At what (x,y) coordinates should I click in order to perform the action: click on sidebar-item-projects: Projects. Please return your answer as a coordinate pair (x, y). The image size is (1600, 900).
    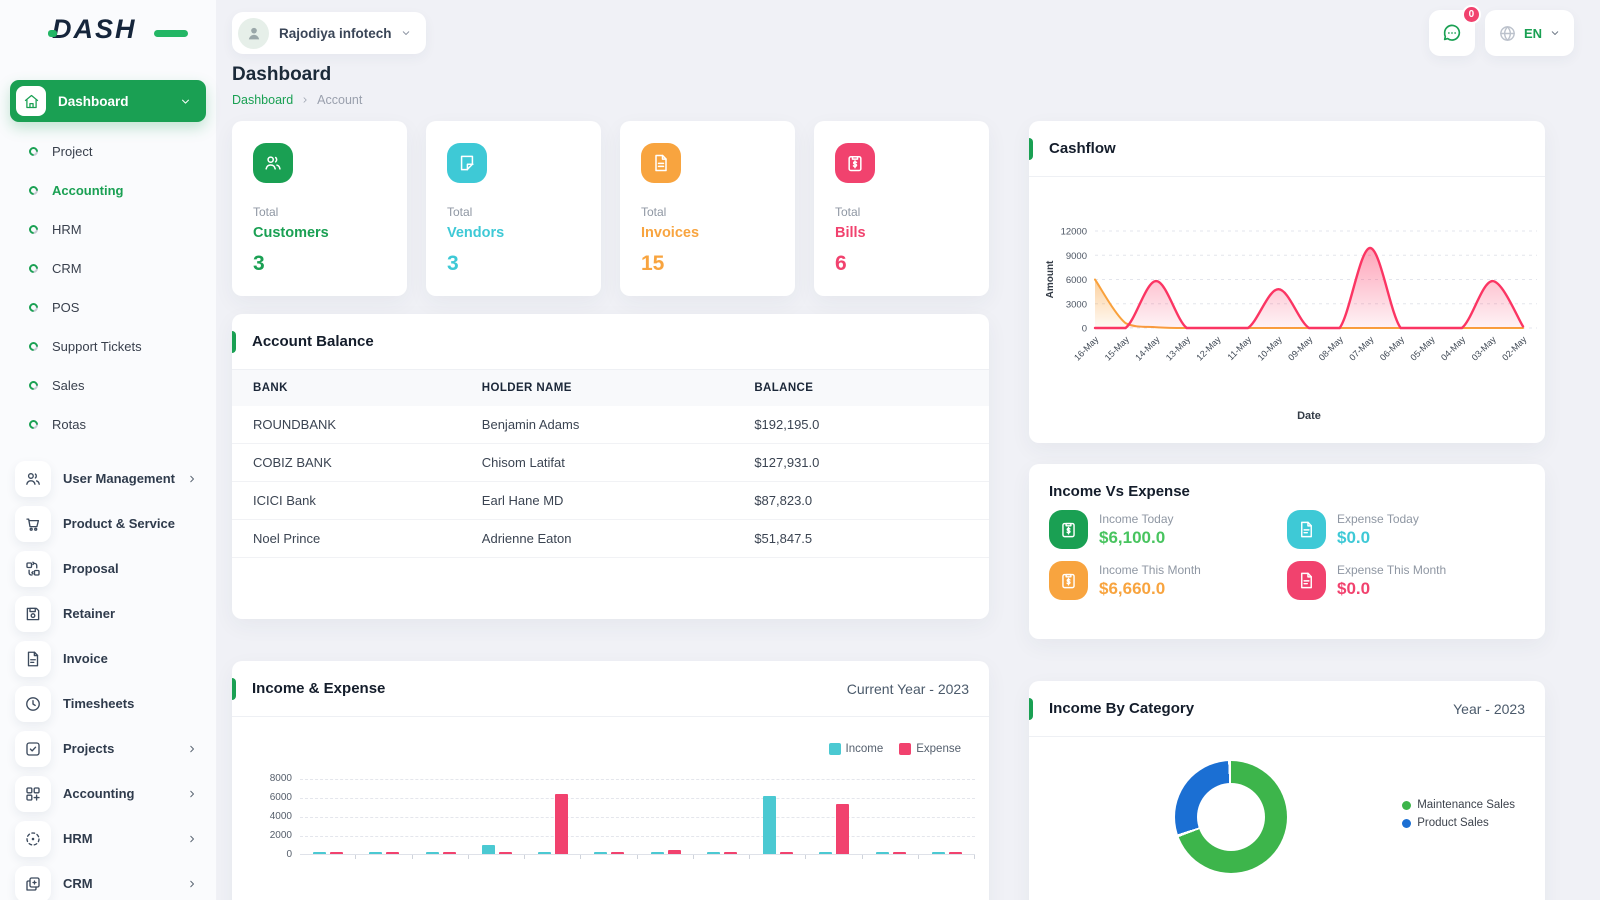
    Looking at the image, I should click on (108, 748).